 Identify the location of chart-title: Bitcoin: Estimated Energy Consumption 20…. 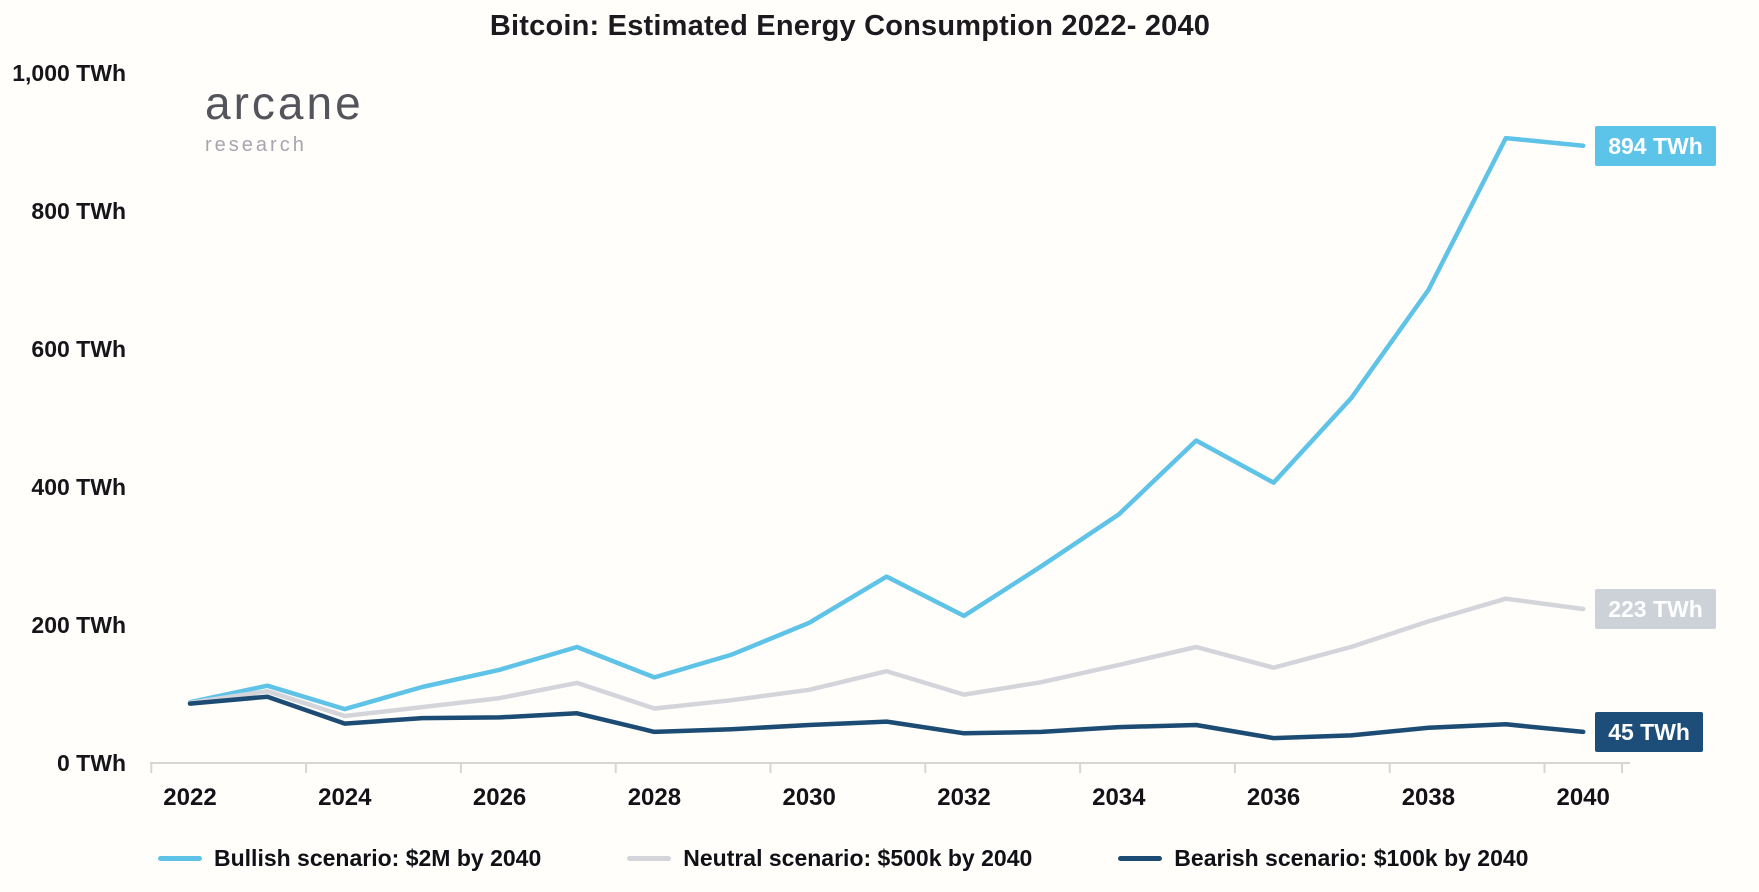
(850, 26).